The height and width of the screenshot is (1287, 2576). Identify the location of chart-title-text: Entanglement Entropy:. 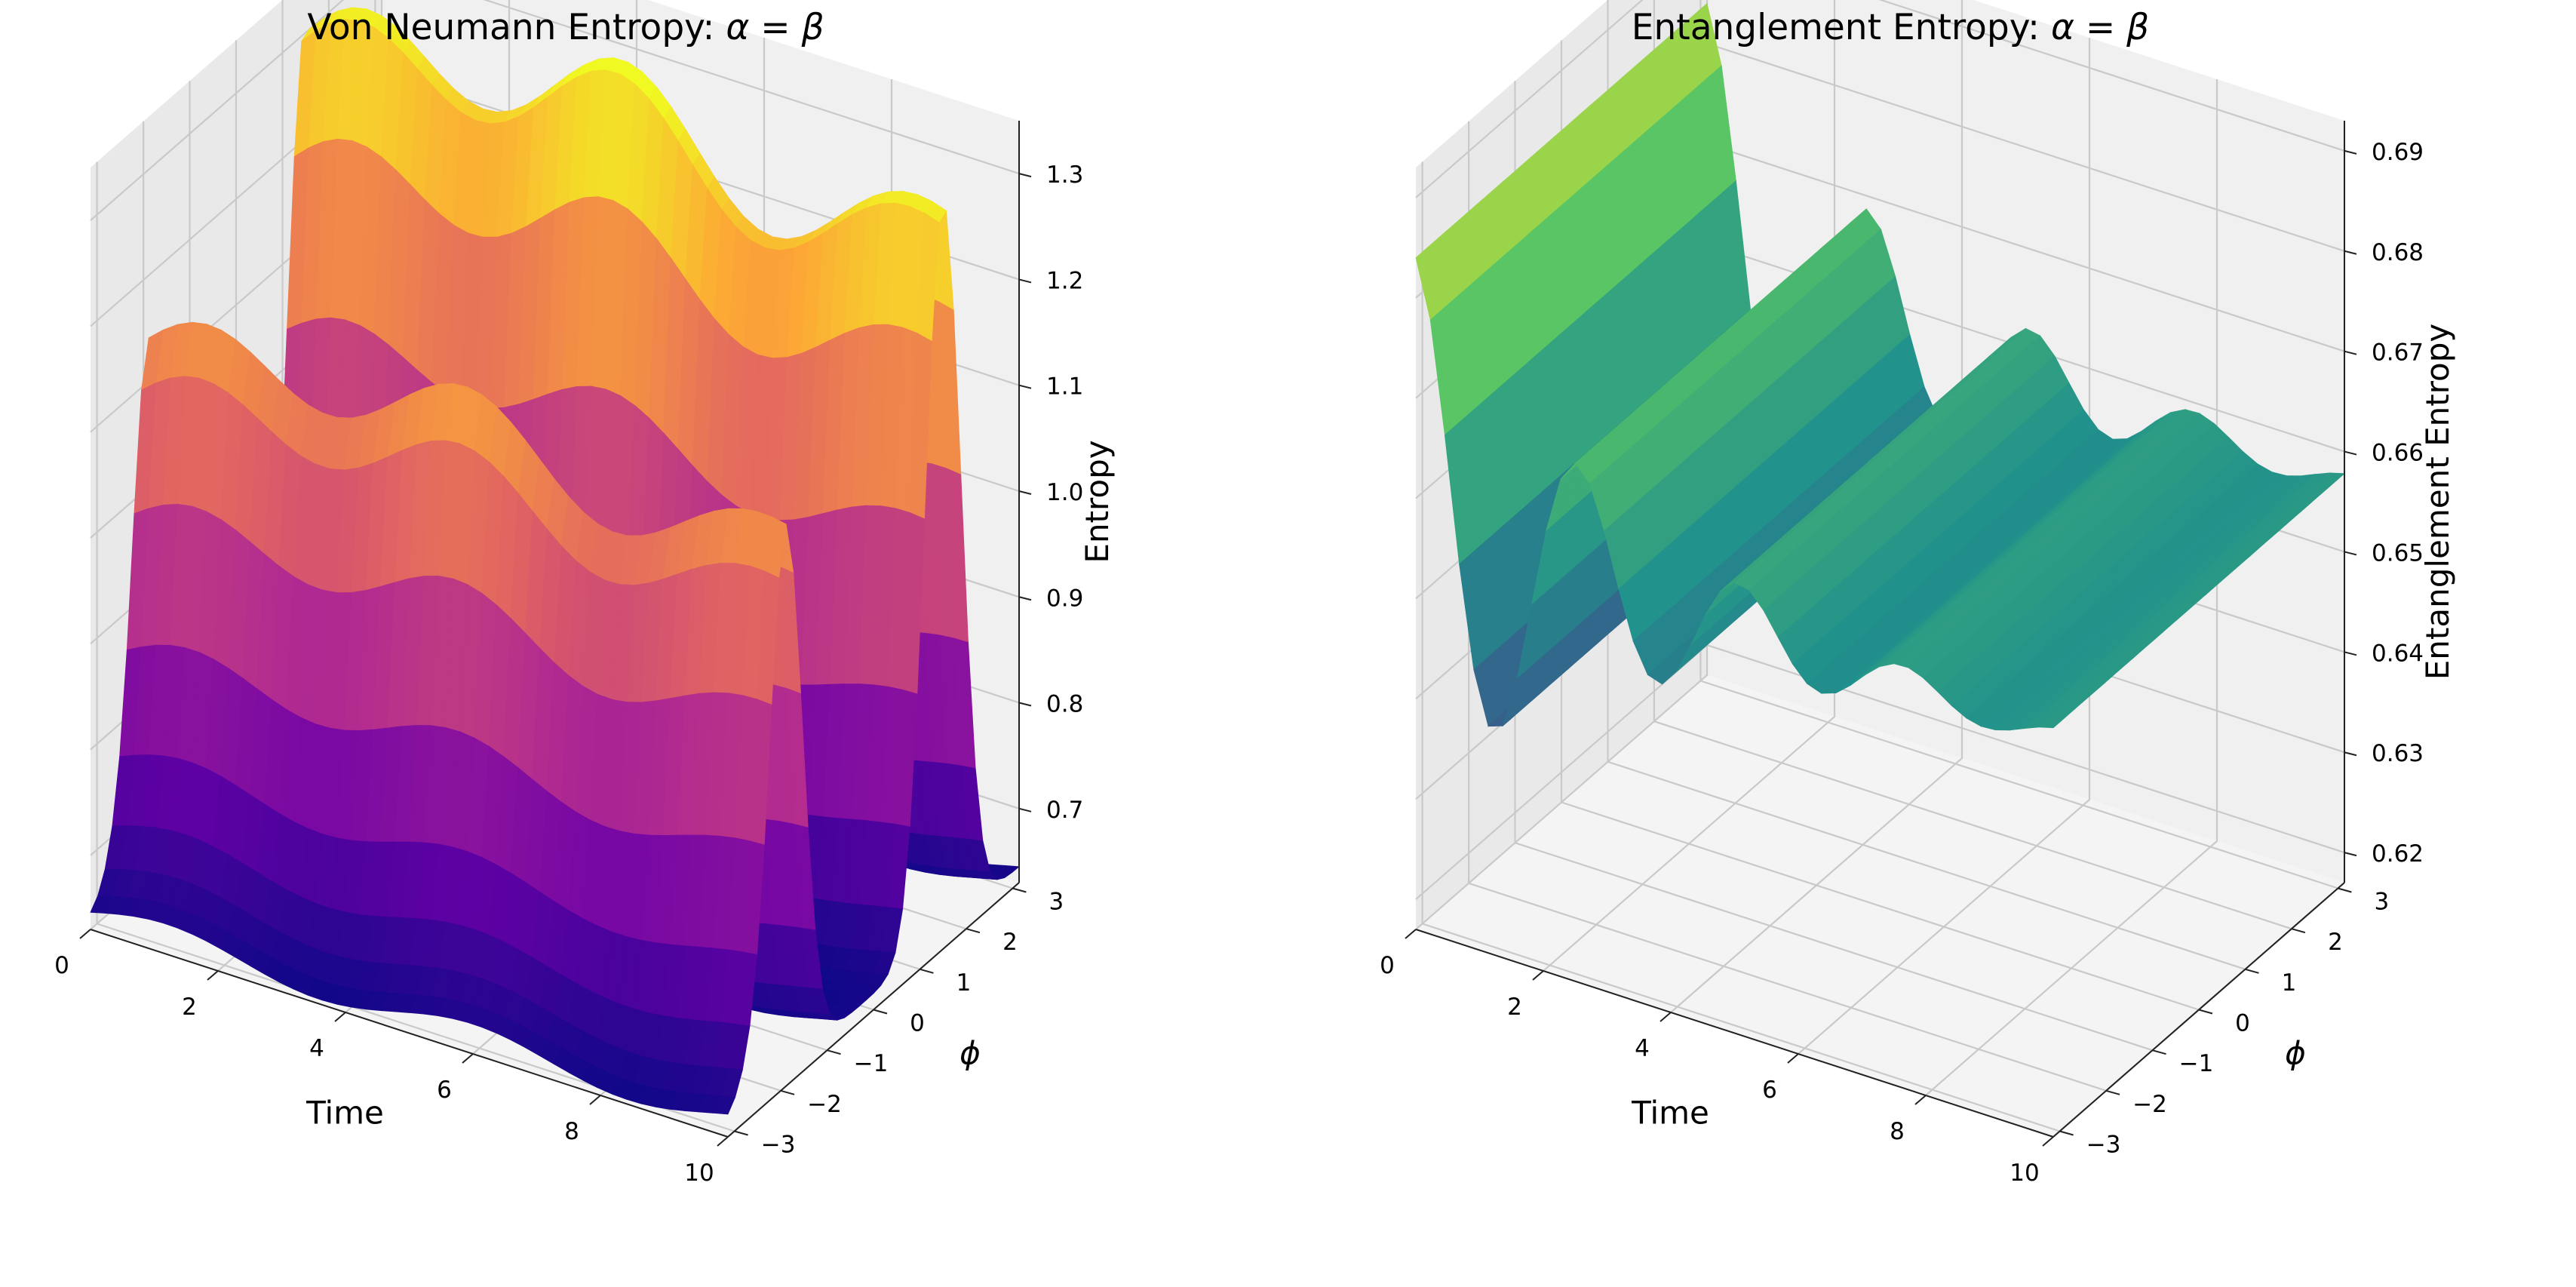
(1841, 27).